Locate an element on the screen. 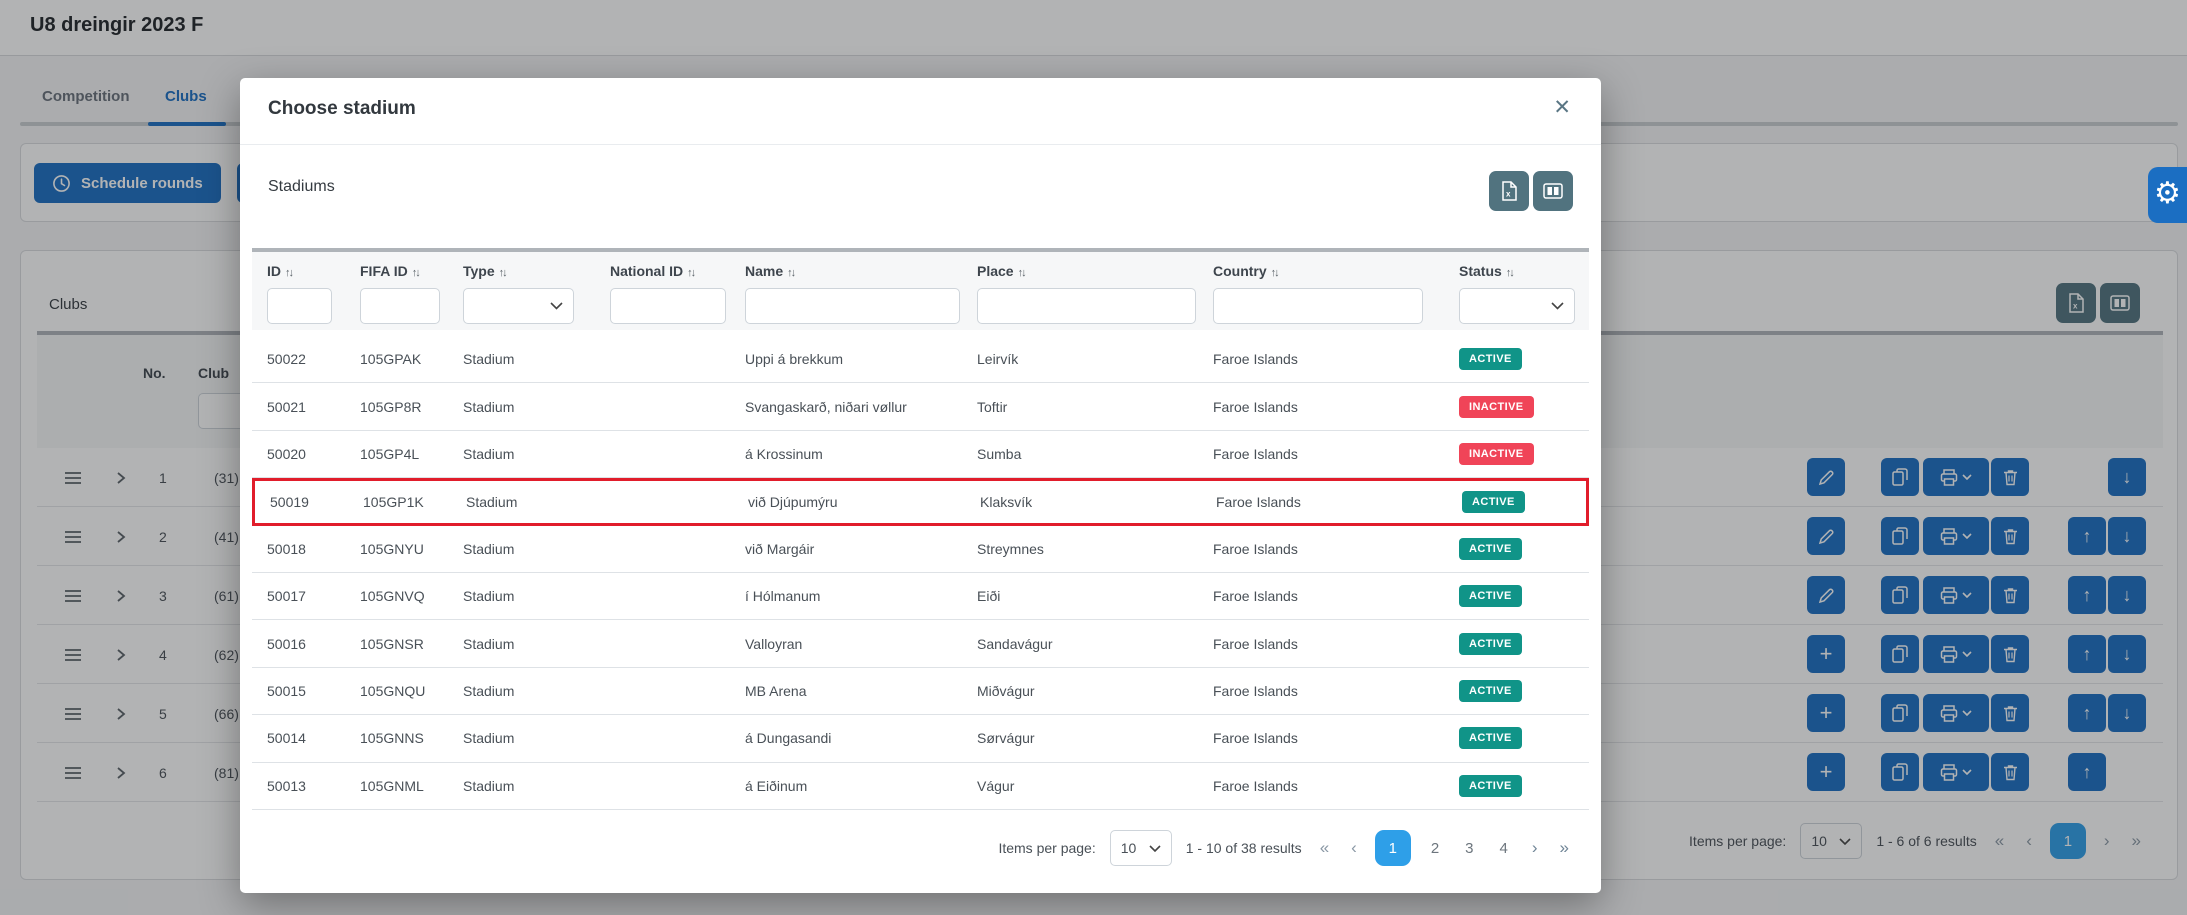  filter-national-id-input is located at coordinates (668, 306).